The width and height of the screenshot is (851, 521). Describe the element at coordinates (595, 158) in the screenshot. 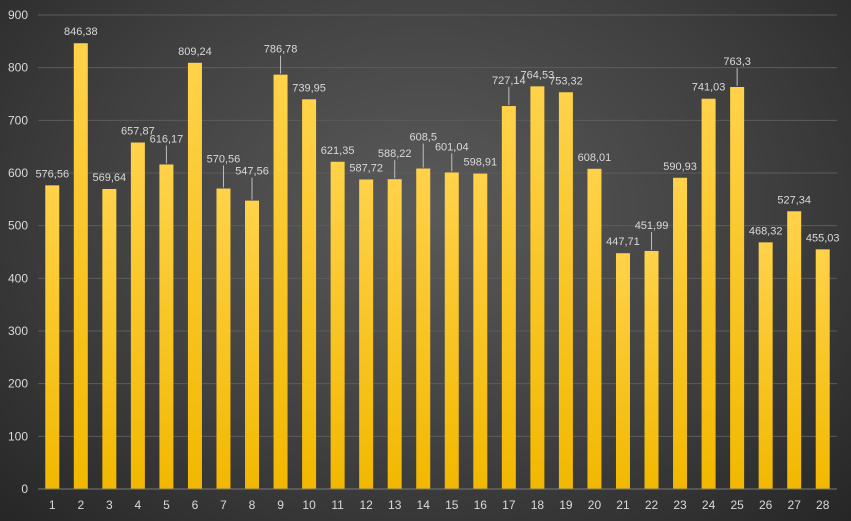

I see `data-label-20: 608,01` at that location.